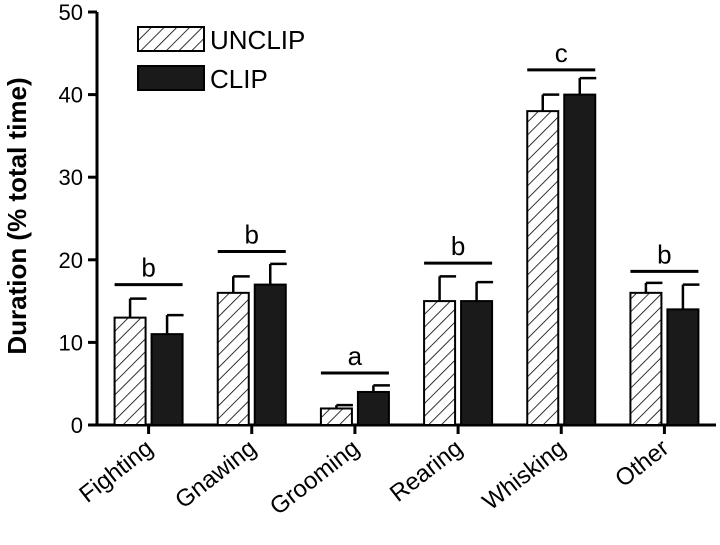  Describe the element at coordinates (17, 215) in the screenshot. I see `y-axis-label: Duration (% total time)` at that location.